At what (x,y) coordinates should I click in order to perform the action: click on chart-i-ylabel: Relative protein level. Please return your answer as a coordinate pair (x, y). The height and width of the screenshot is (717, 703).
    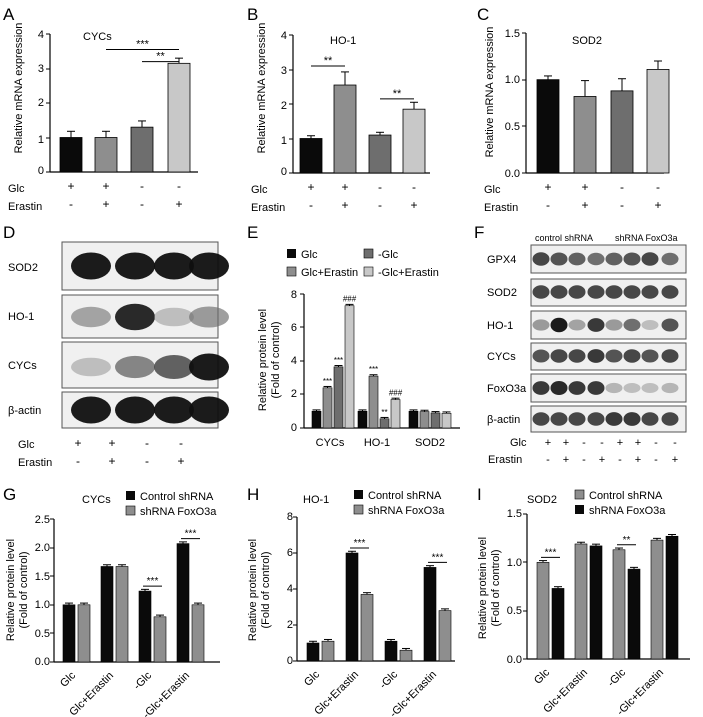
    Looking at the image, I should click on (483, 588).